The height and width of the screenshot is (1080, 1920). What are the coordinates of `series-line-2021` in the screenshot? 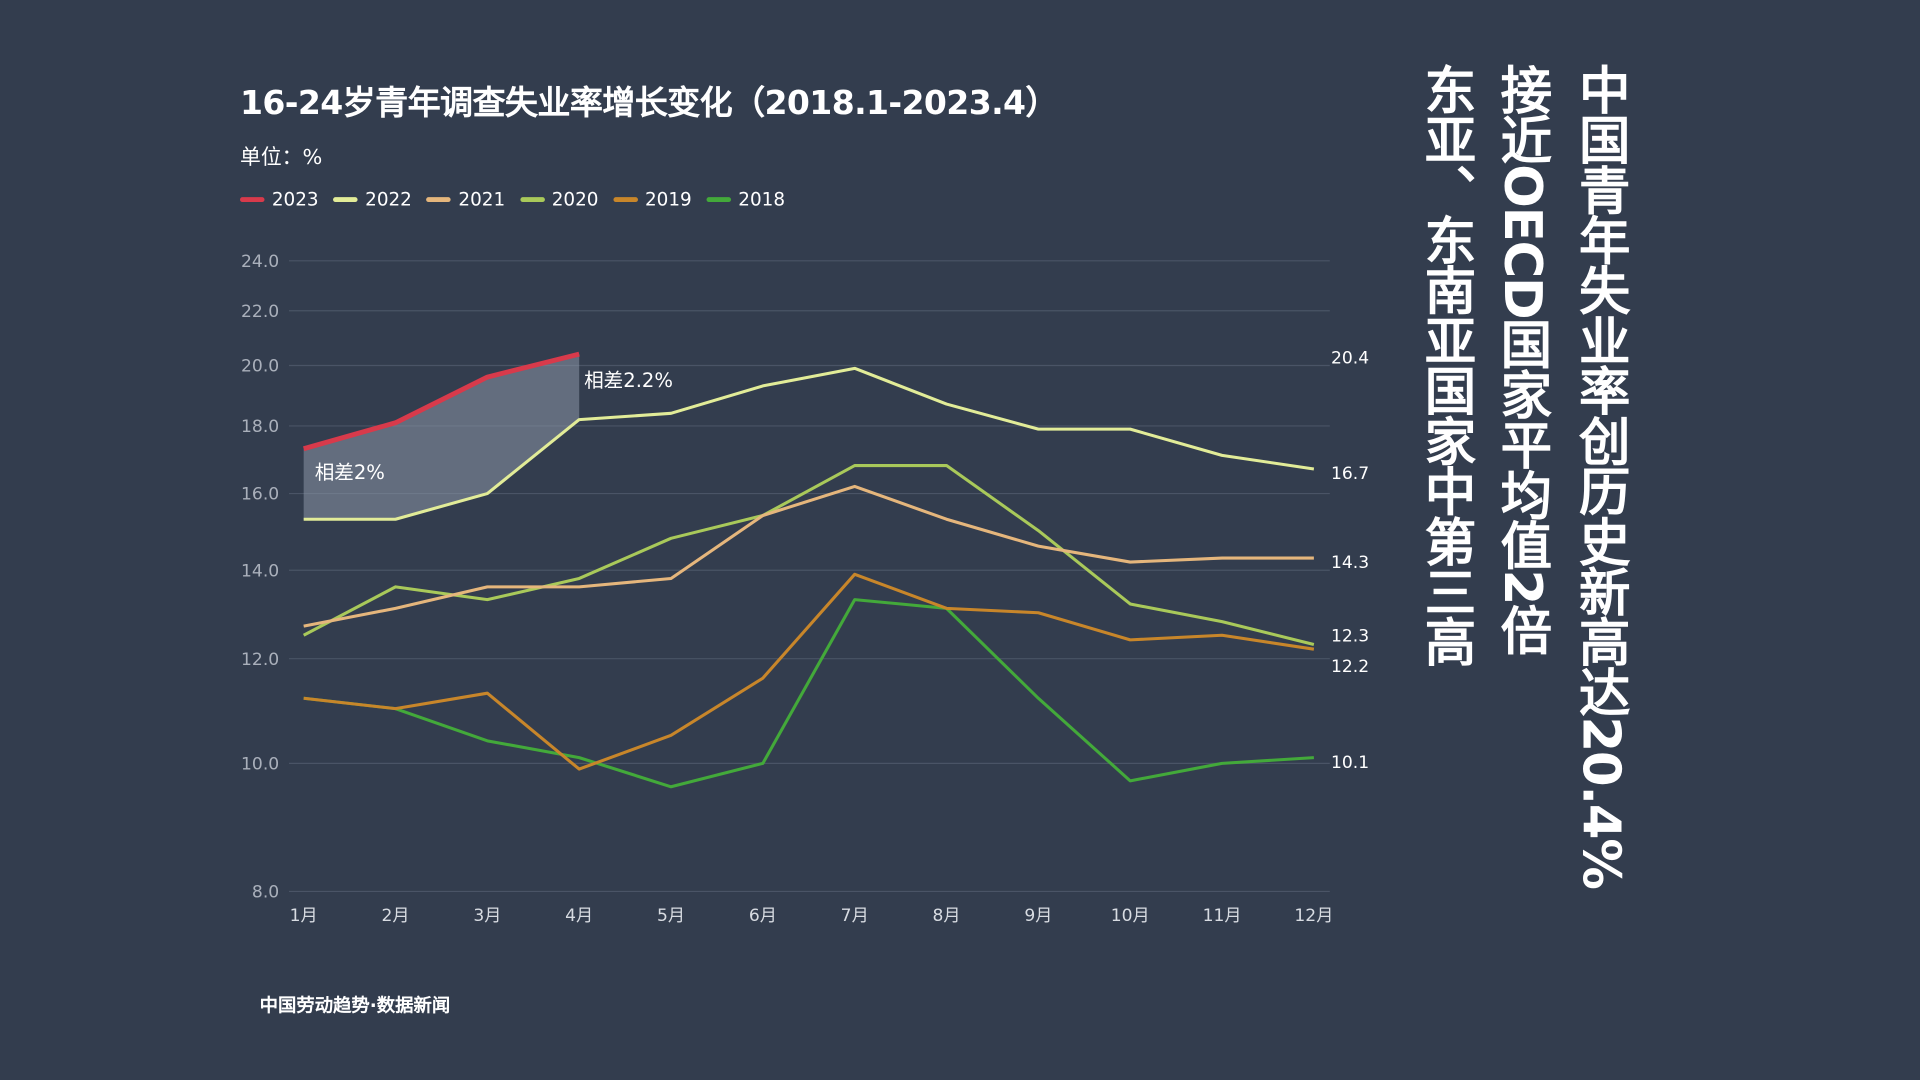 It's located at (808, 556).